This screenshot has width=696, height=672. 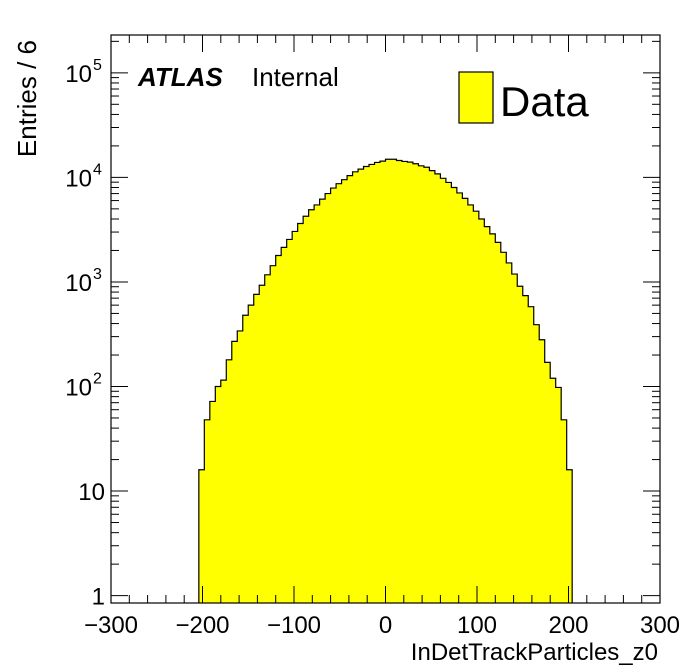 I want to click on x-tick-label: −300, so click(x=111, y=625).